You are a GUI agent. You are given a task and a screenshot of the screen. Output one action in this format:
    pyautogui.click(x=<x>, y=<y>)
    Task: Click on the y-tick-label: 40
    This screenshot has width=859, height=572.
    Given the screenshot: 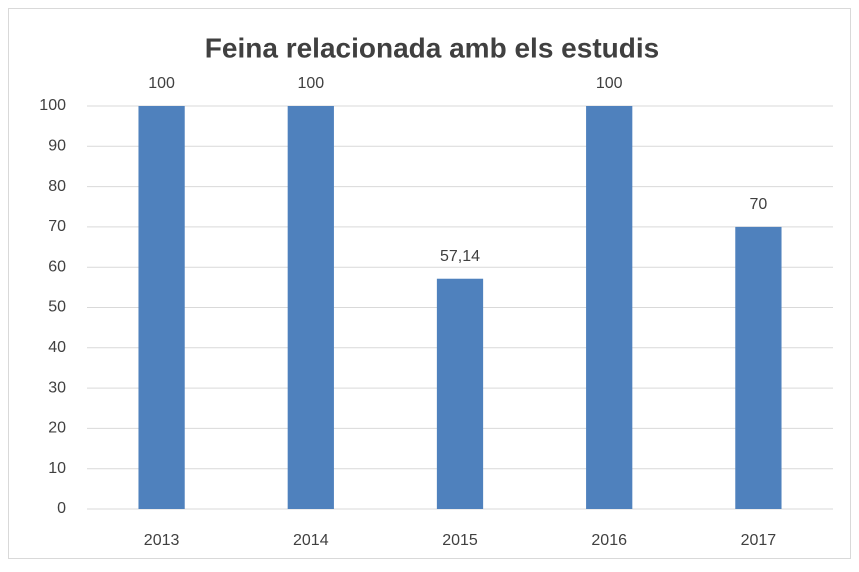 What is the action you would take?
    pyautogui.click(x=57, y=347)
    